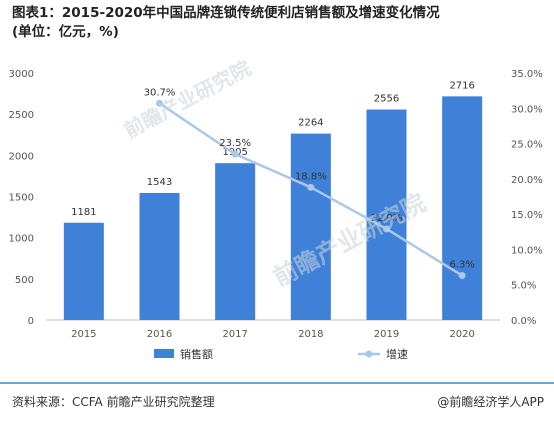 The image size is (554, 421). I want to click on bar-value-label: 2716, so click(461, 85).